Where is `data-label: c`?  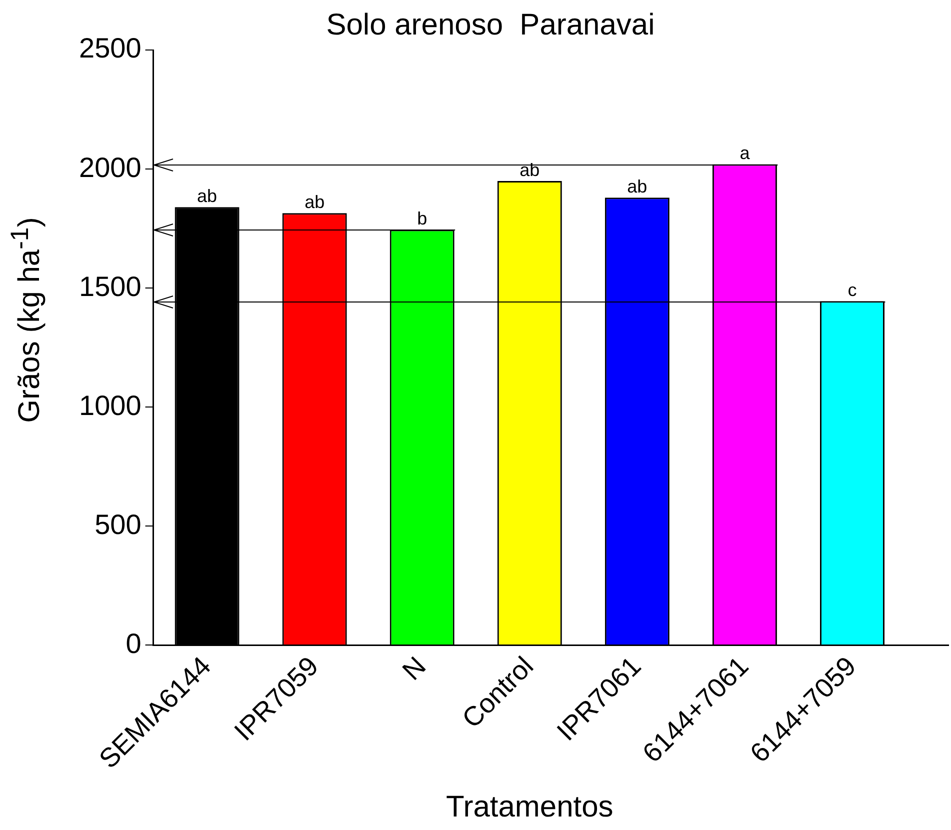 data-label: c is located at coordinates (852, 290).